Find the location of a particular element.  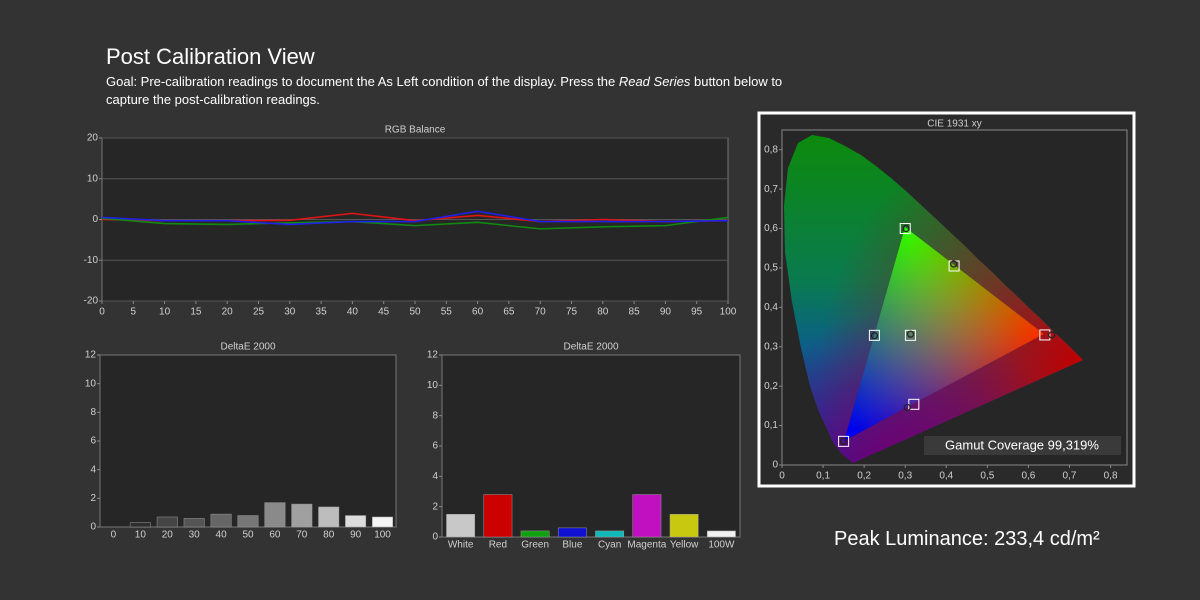

x-tick-label: 75 is located at coordinates (572, 312).